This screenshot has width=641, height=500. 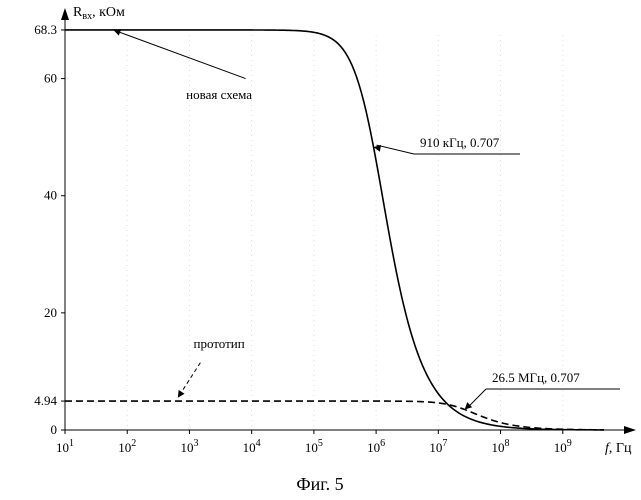 What do you see at coordinates (536, 377) in the screenshot?
I see `cutoff-annotation-label: 26.5 МГц, 0.707` at bounding box center [536, 377].